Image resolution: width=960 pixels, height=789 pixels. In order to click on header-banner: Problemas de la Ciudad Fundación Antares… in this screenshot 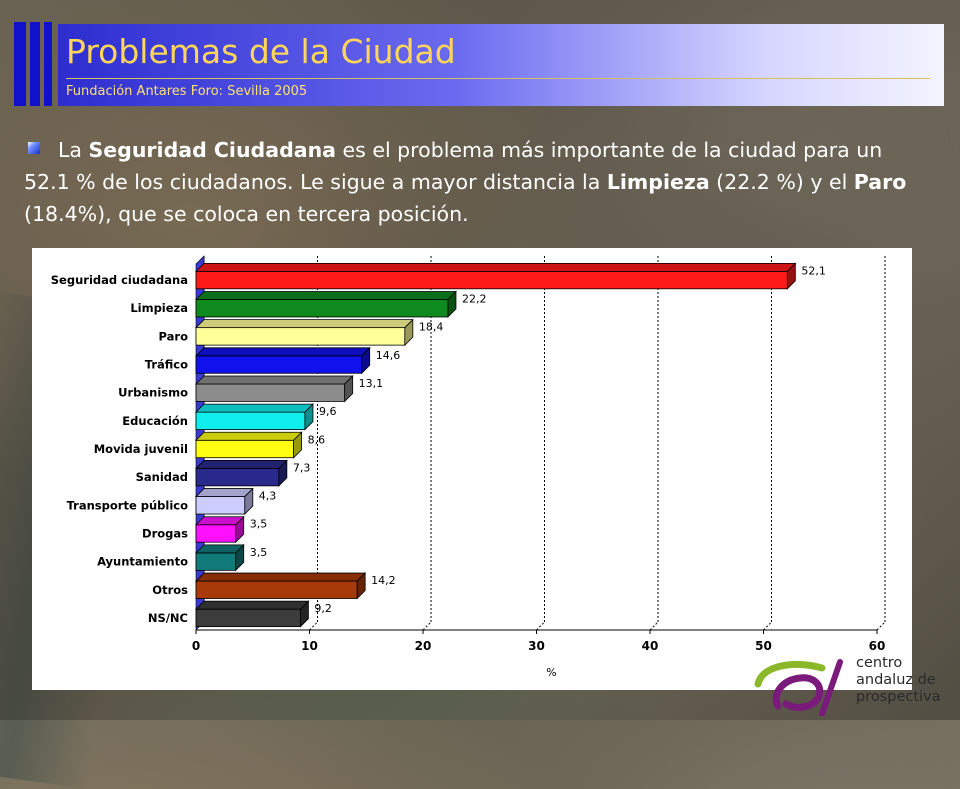, I will do `click(501, 65)`.